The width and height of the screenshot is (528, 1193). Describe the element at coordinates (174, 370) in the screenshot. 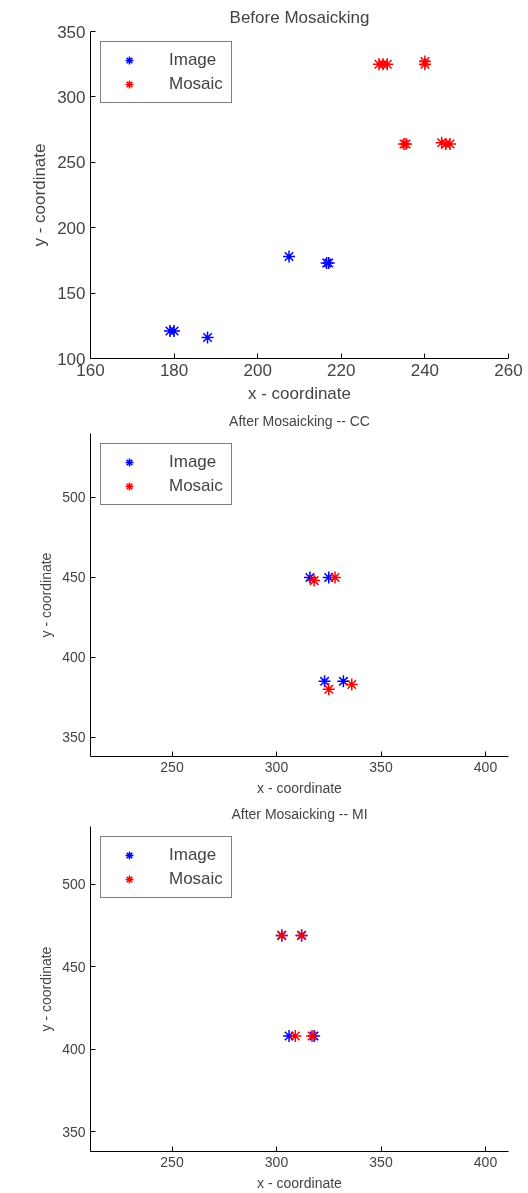

I see `x-tick-label: 180` at that location.